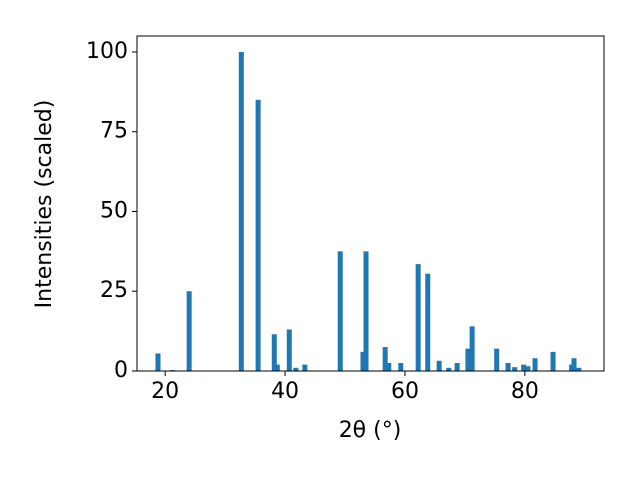  What do you see at coordinates (285, 391) in the screenshot?
I see `x-tick-label: 40` at bounding box center [285, 391].